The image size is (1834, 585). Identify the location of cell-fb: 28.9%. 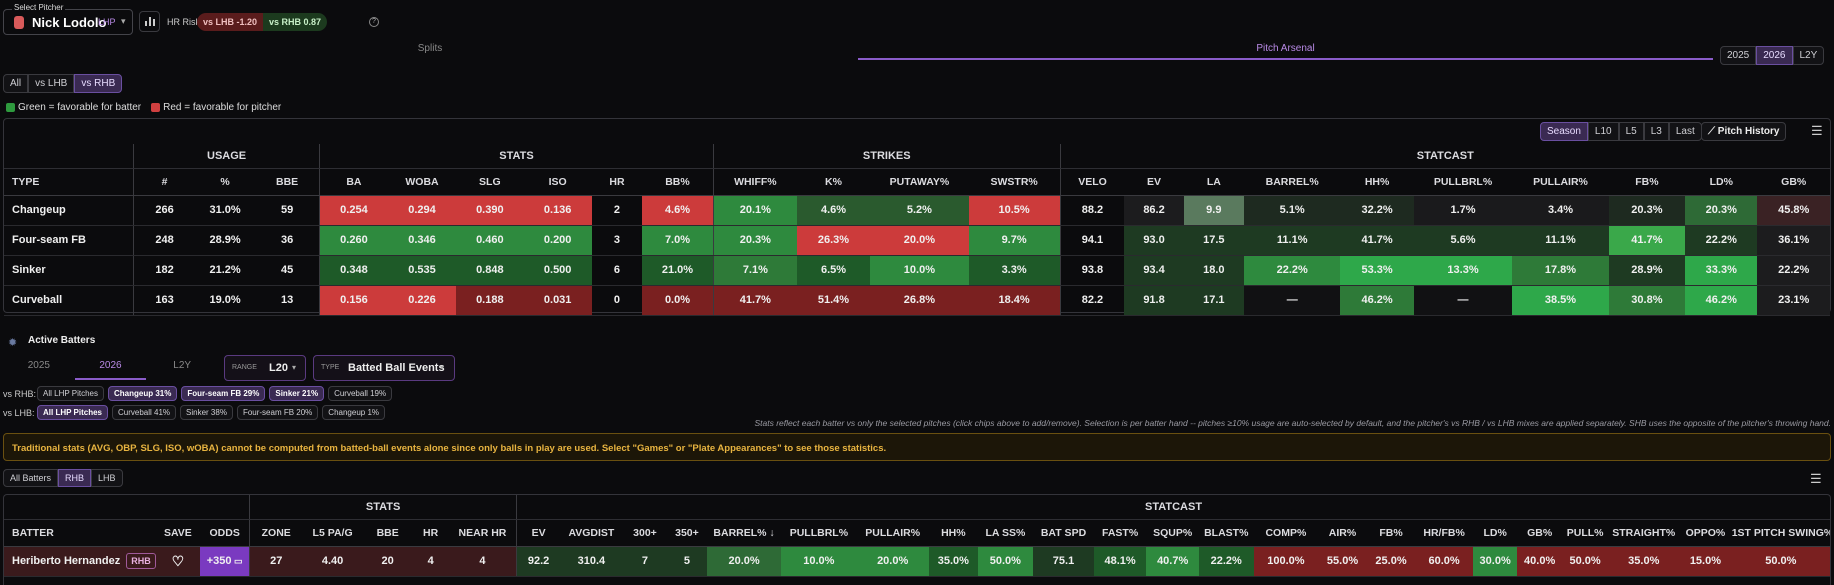
(1647, 270).